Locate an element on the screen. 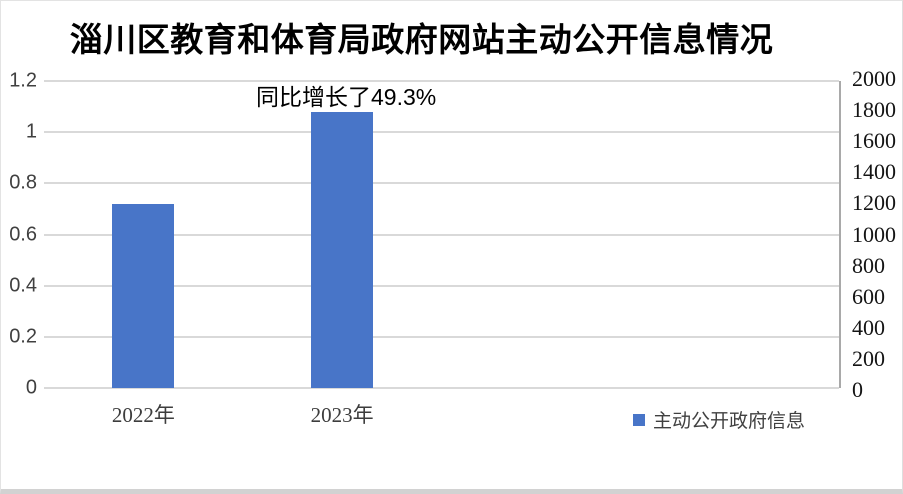 The width and height of the screenshot is (903, 494). bar-2022年 is located at coordinates (143, 295).